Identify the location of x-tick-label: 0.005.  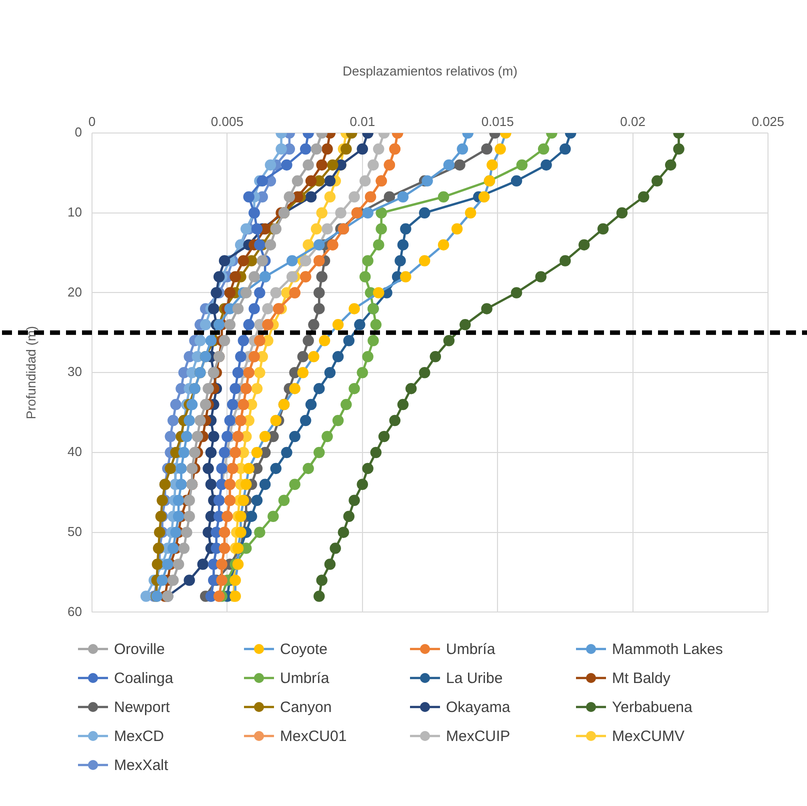
(227, 121).